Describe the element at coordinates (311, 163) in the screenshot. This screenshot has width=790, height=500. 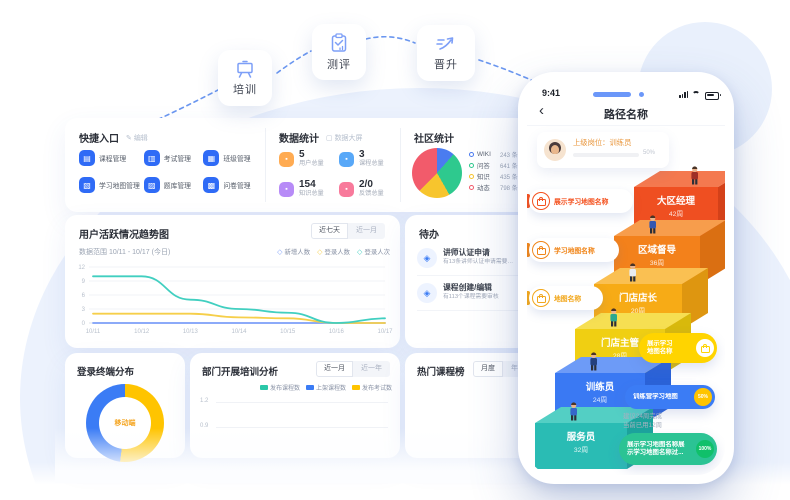
I see `stat-label: 用户总量` at that location.